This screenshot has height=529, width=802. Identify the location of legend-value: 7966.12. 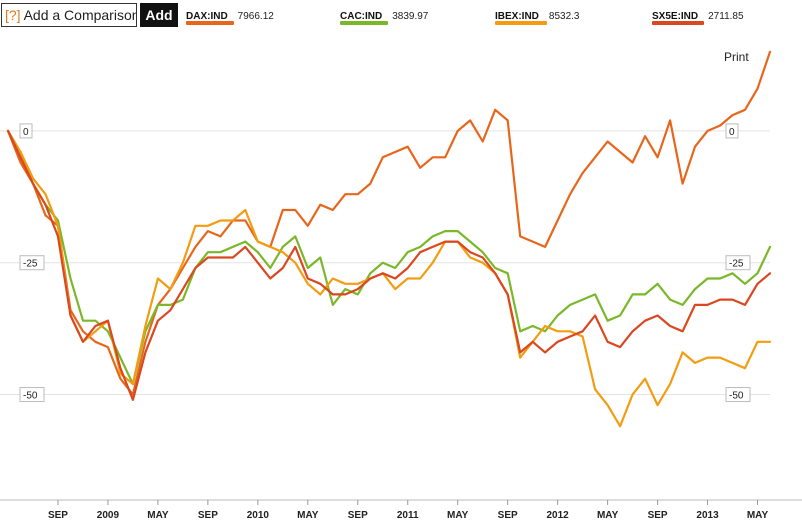
(255, 16).